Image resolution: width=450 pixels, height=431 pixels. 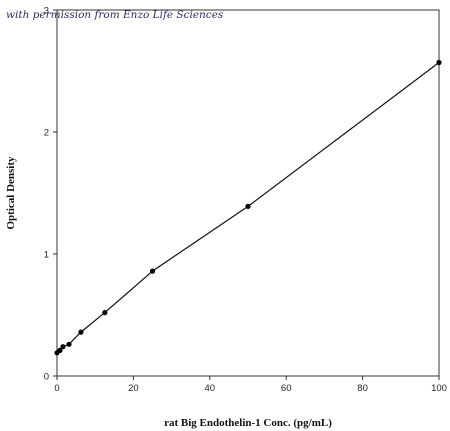 I want to click on x-tick-label: 80, so click(x=362, y=388).